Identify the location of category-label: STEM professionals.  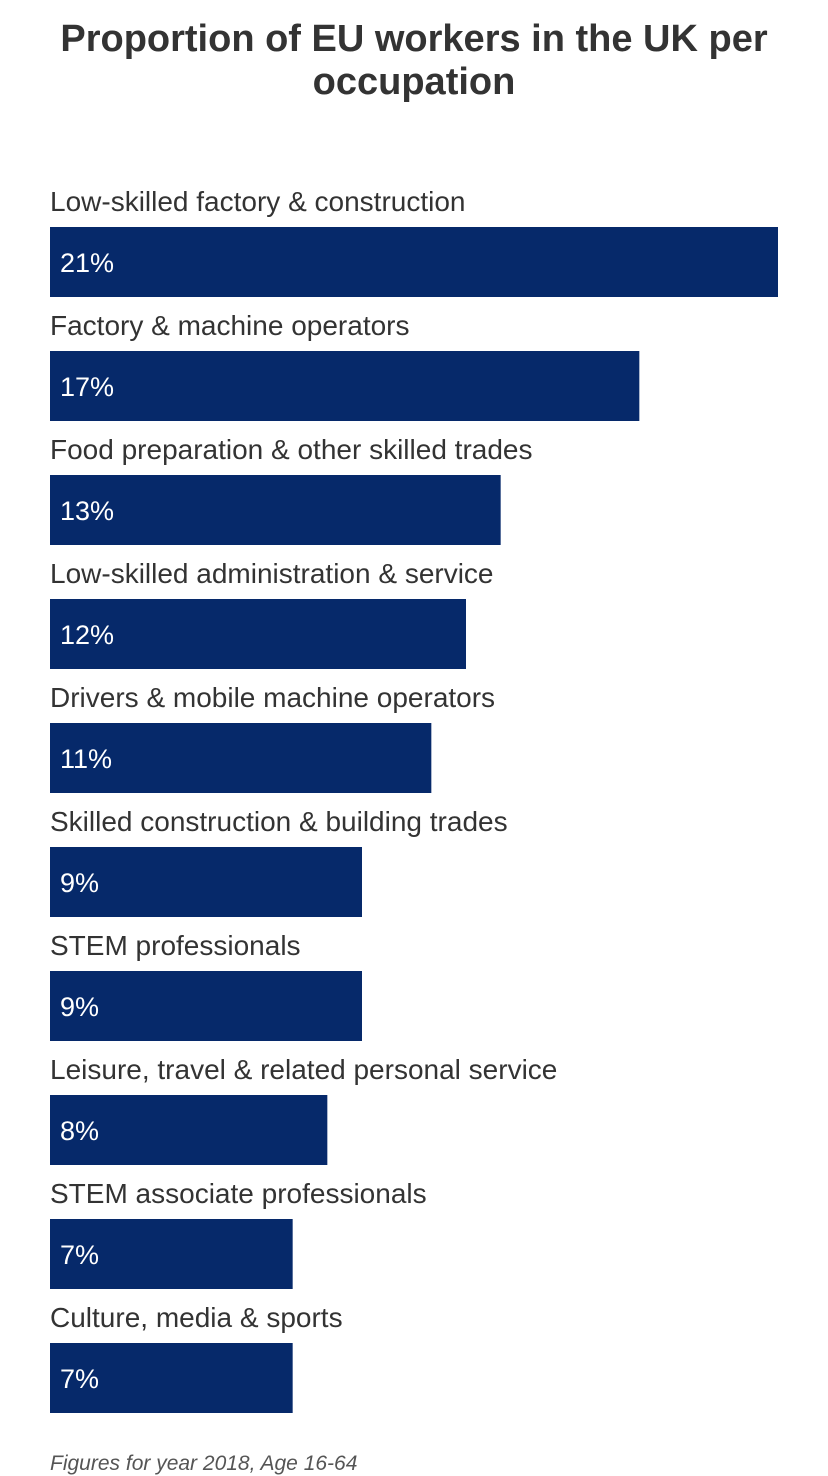
(175, 945).